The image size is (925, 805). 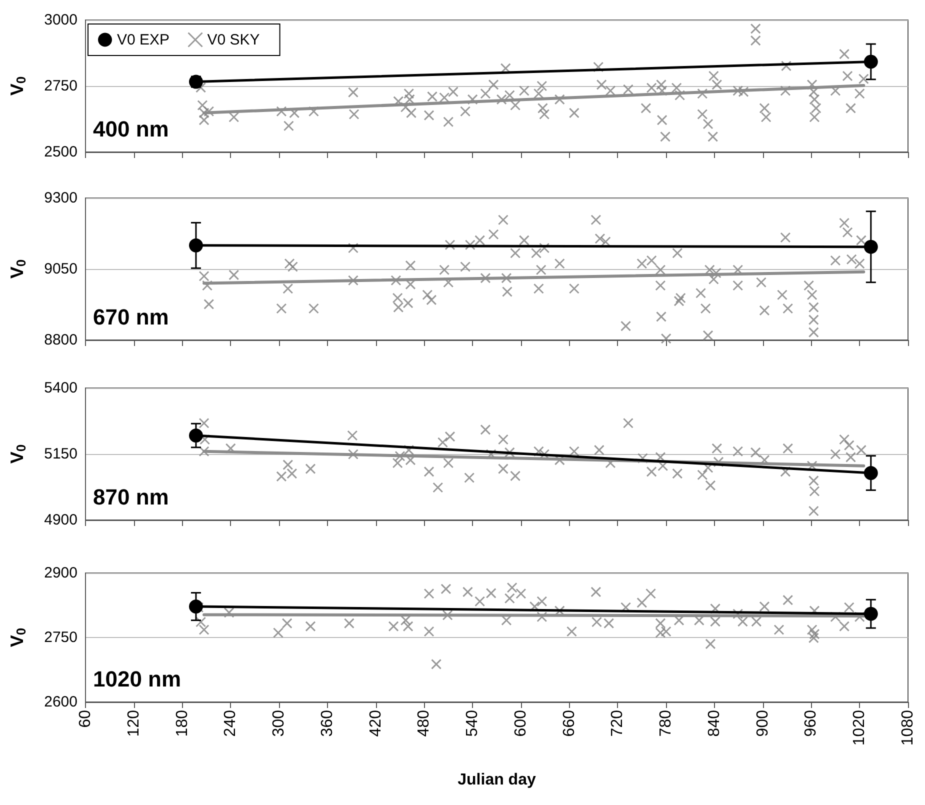 What do you see at coordinates (497, 780) in the screenshot?
I see `x-axis-title: Julian day` at bounding box center [497, 780].